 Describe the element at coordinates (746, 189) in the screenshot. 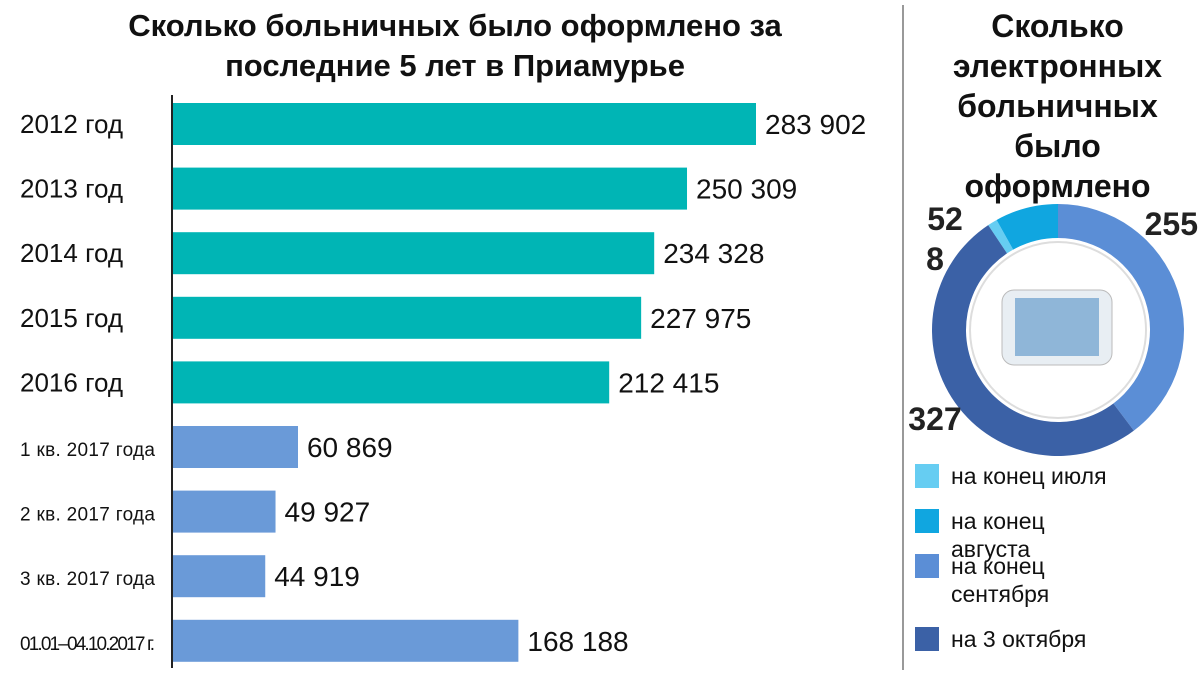

I see `value-label: 250 309` at that location.